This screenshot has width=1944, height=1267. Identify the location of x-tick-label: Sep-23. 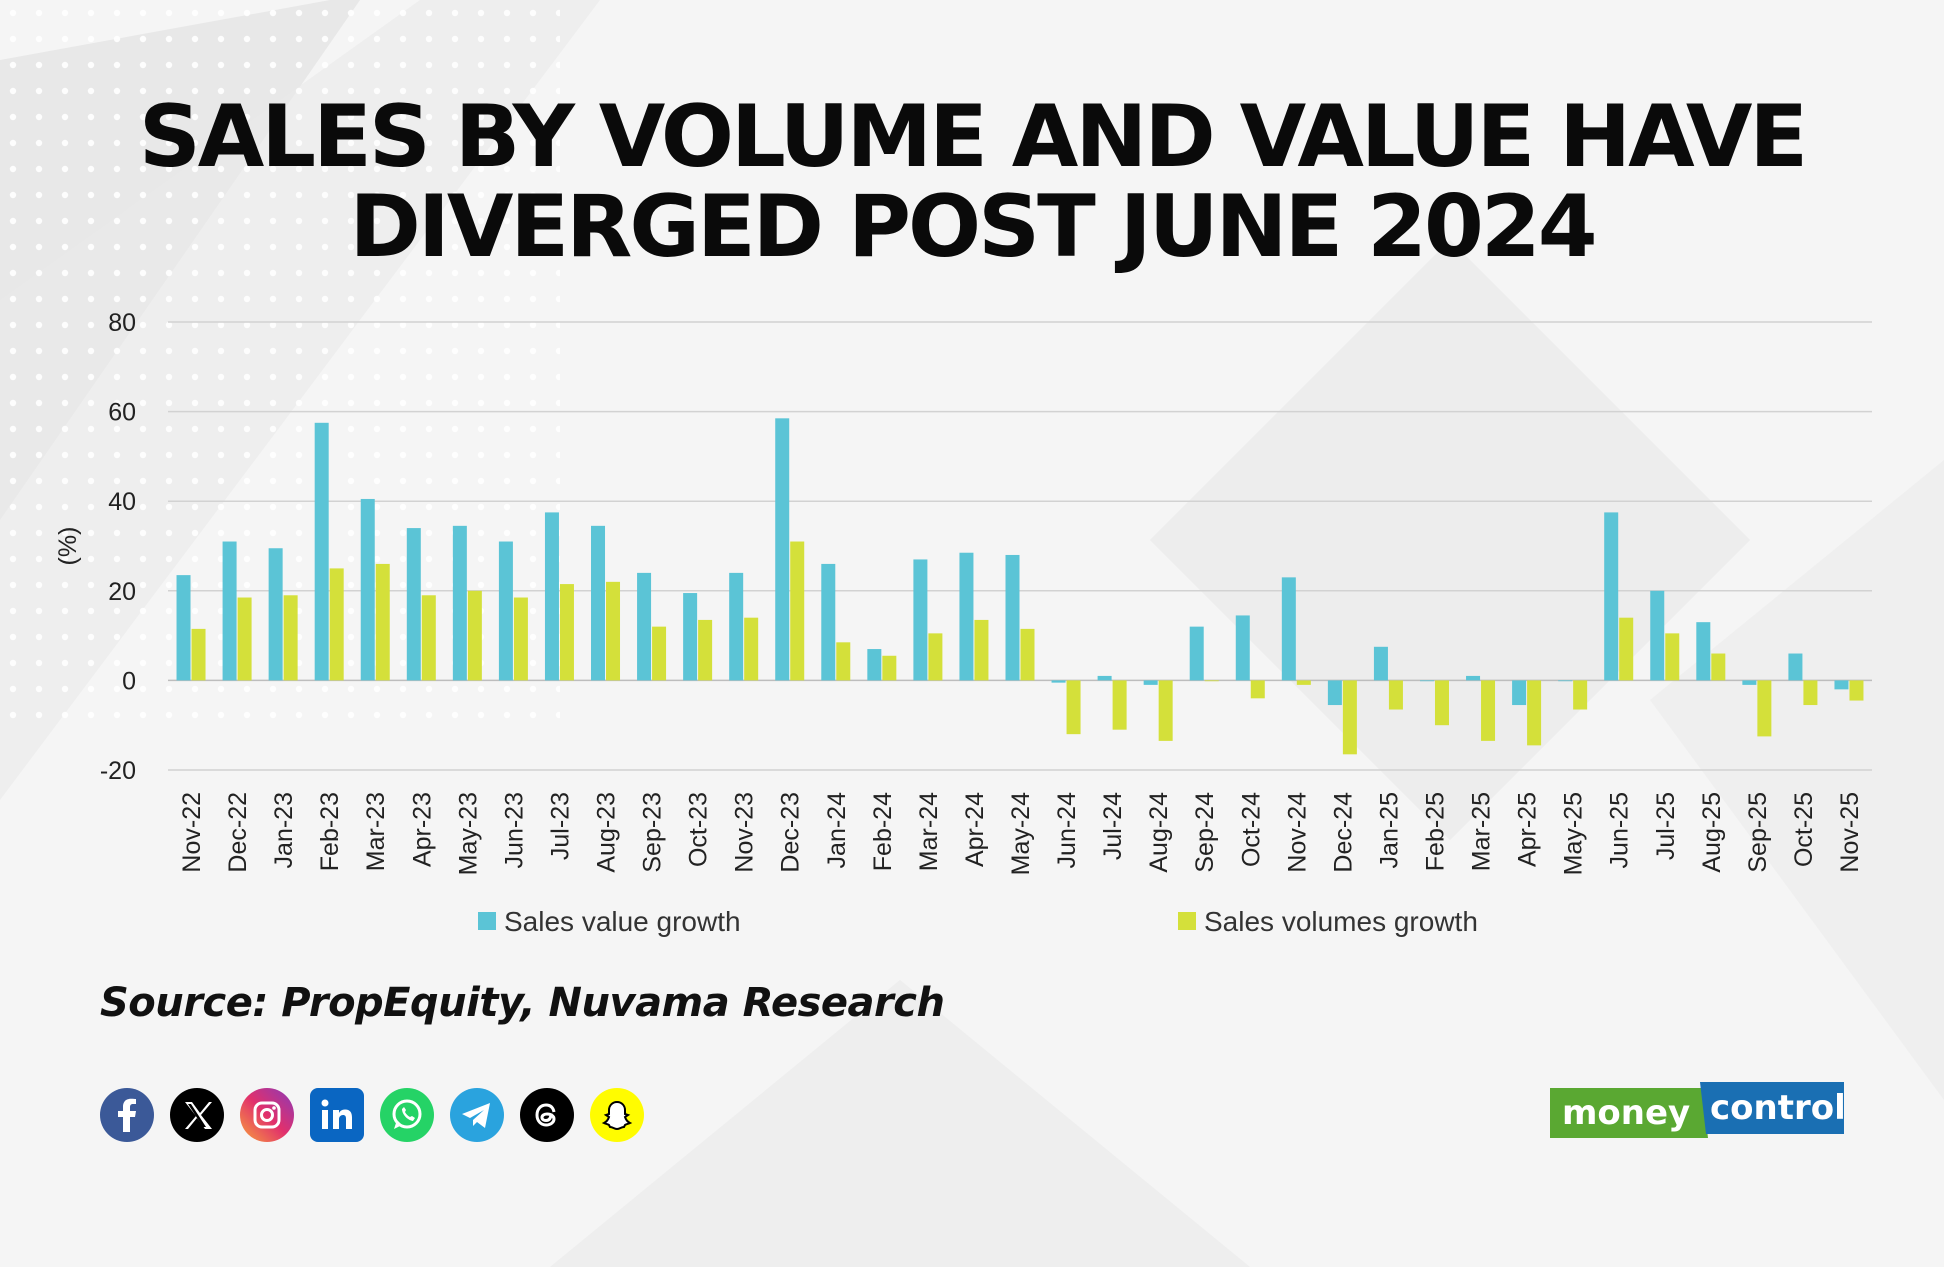
(653, 832).